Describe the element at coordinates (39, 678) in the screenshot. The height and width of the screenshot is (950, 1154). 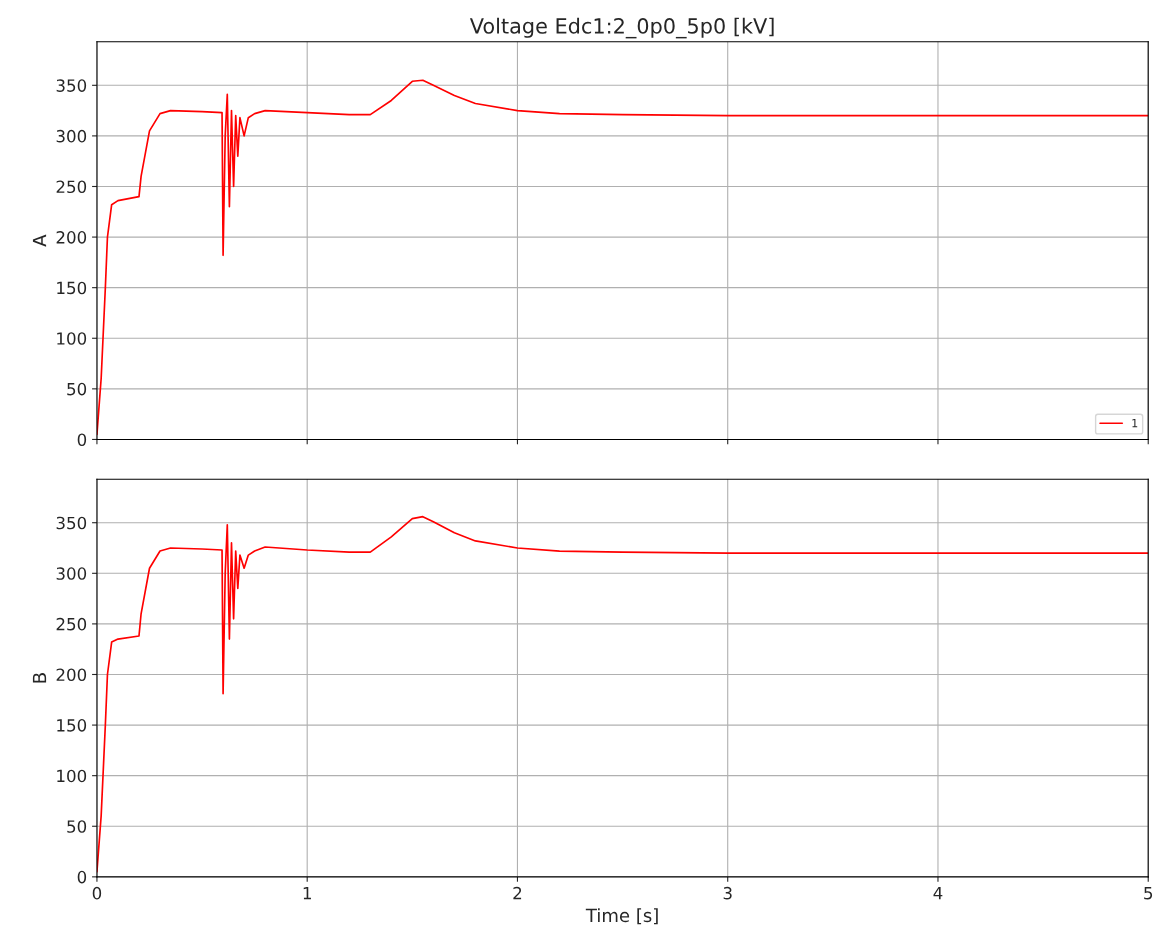
I see `y-axis-title: B` at that location.